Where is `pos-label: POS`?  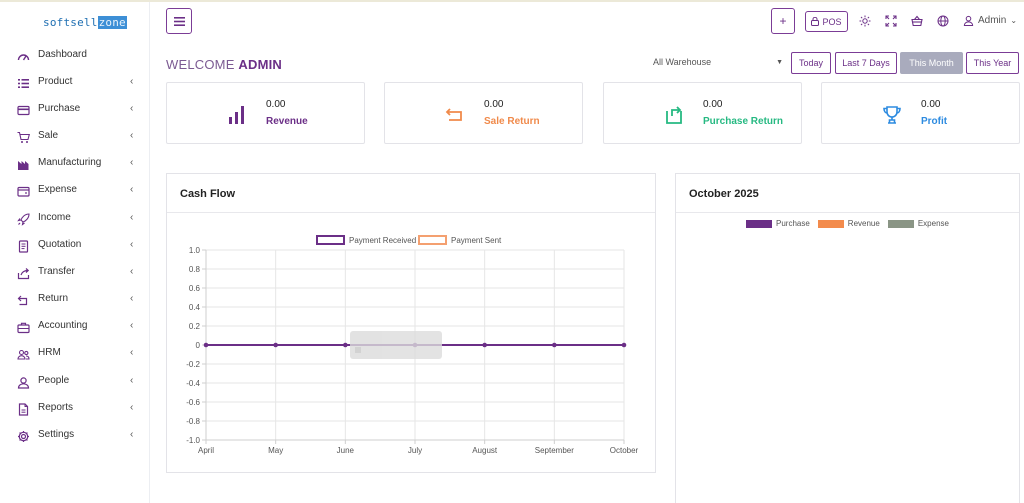 pos-label: POS is located at coordinates (832, 21).